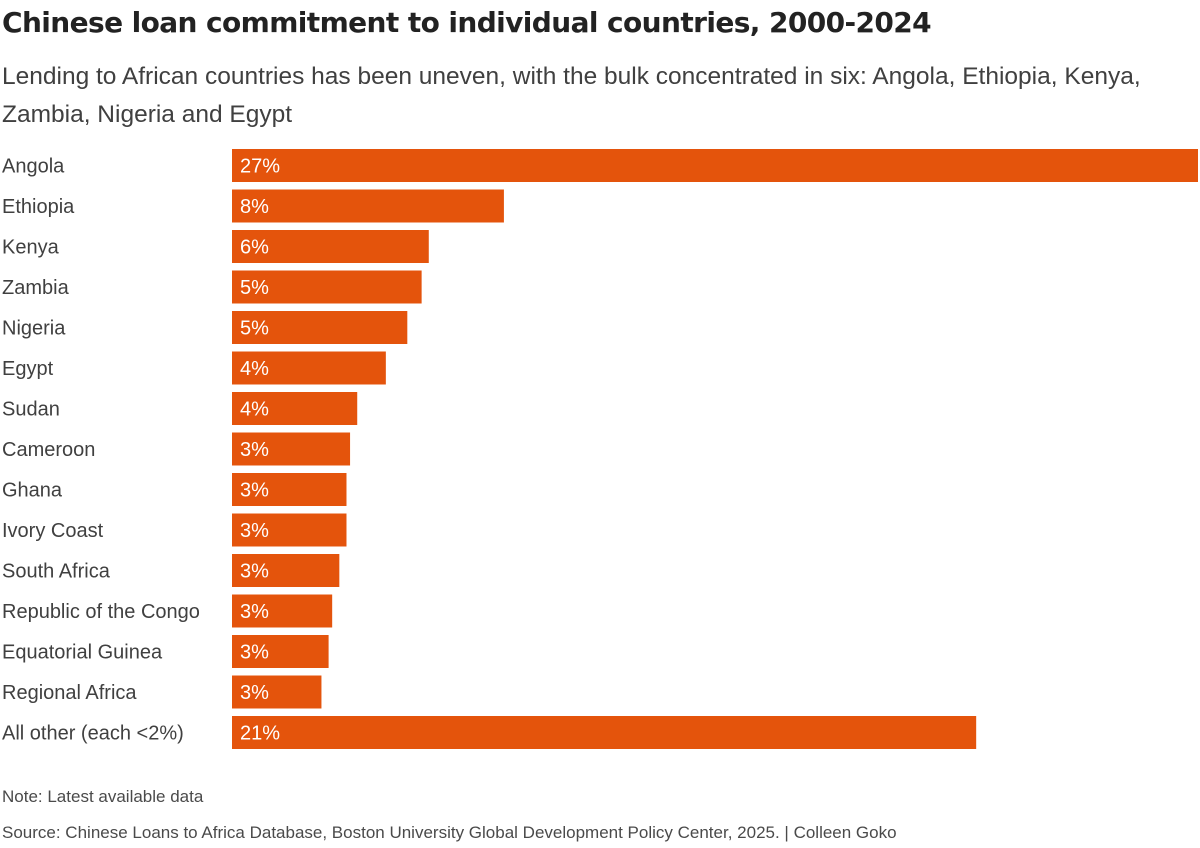 This screenshot has width=1200, height=848. What do you see at coordinates (254, 410) in the screenshot?
I see `value-label-sudan: 4%` at bounding box center [254, 410].